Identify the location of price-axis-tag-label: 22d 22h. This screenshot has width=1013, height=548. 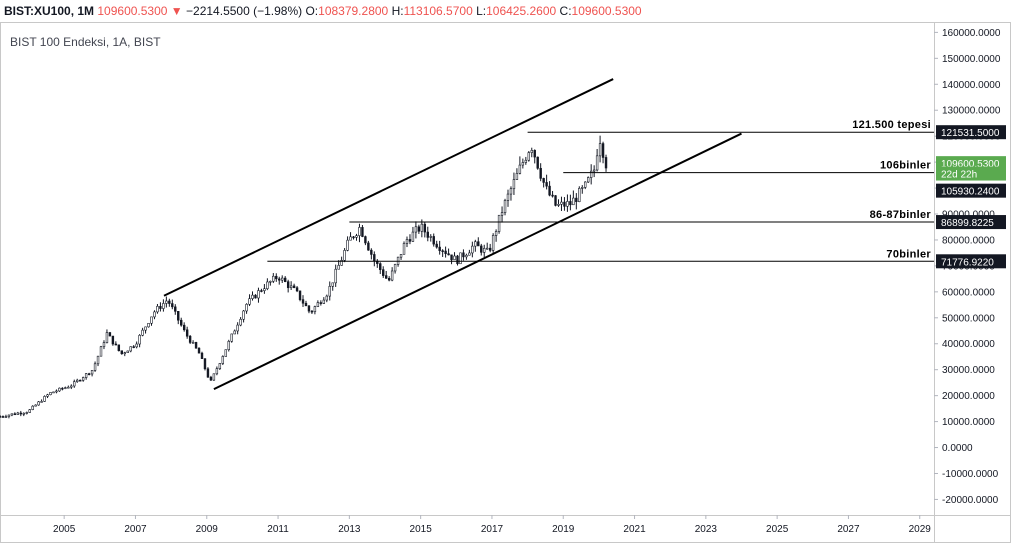
(959, 175).